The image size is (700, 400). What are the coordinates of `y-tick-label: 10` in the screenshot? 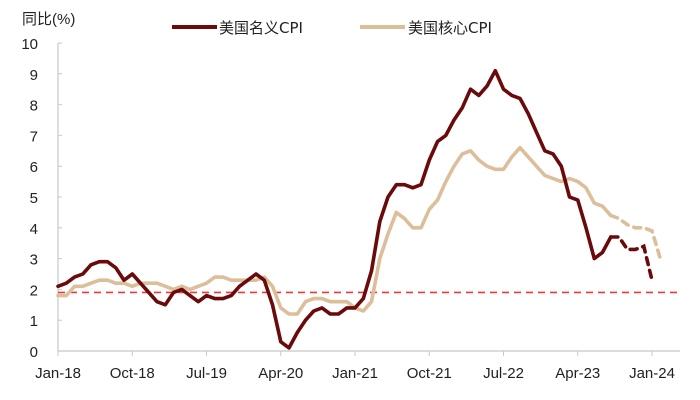 It's located at (29, 44).